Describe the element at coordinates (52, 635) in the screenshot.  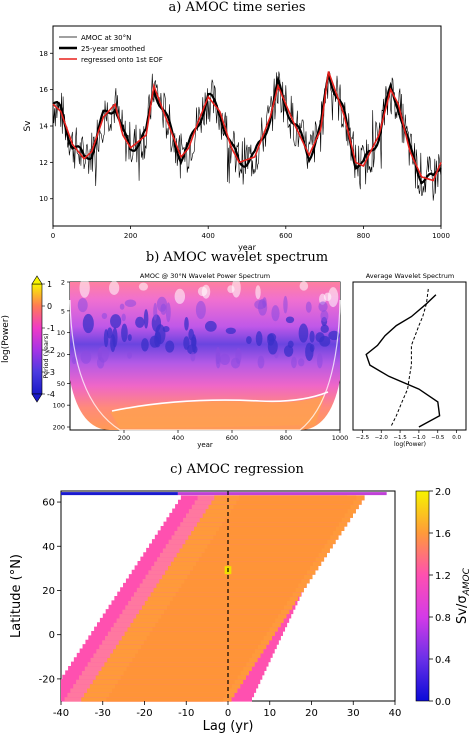
I see `regression-ytick-label: 0` at that location.